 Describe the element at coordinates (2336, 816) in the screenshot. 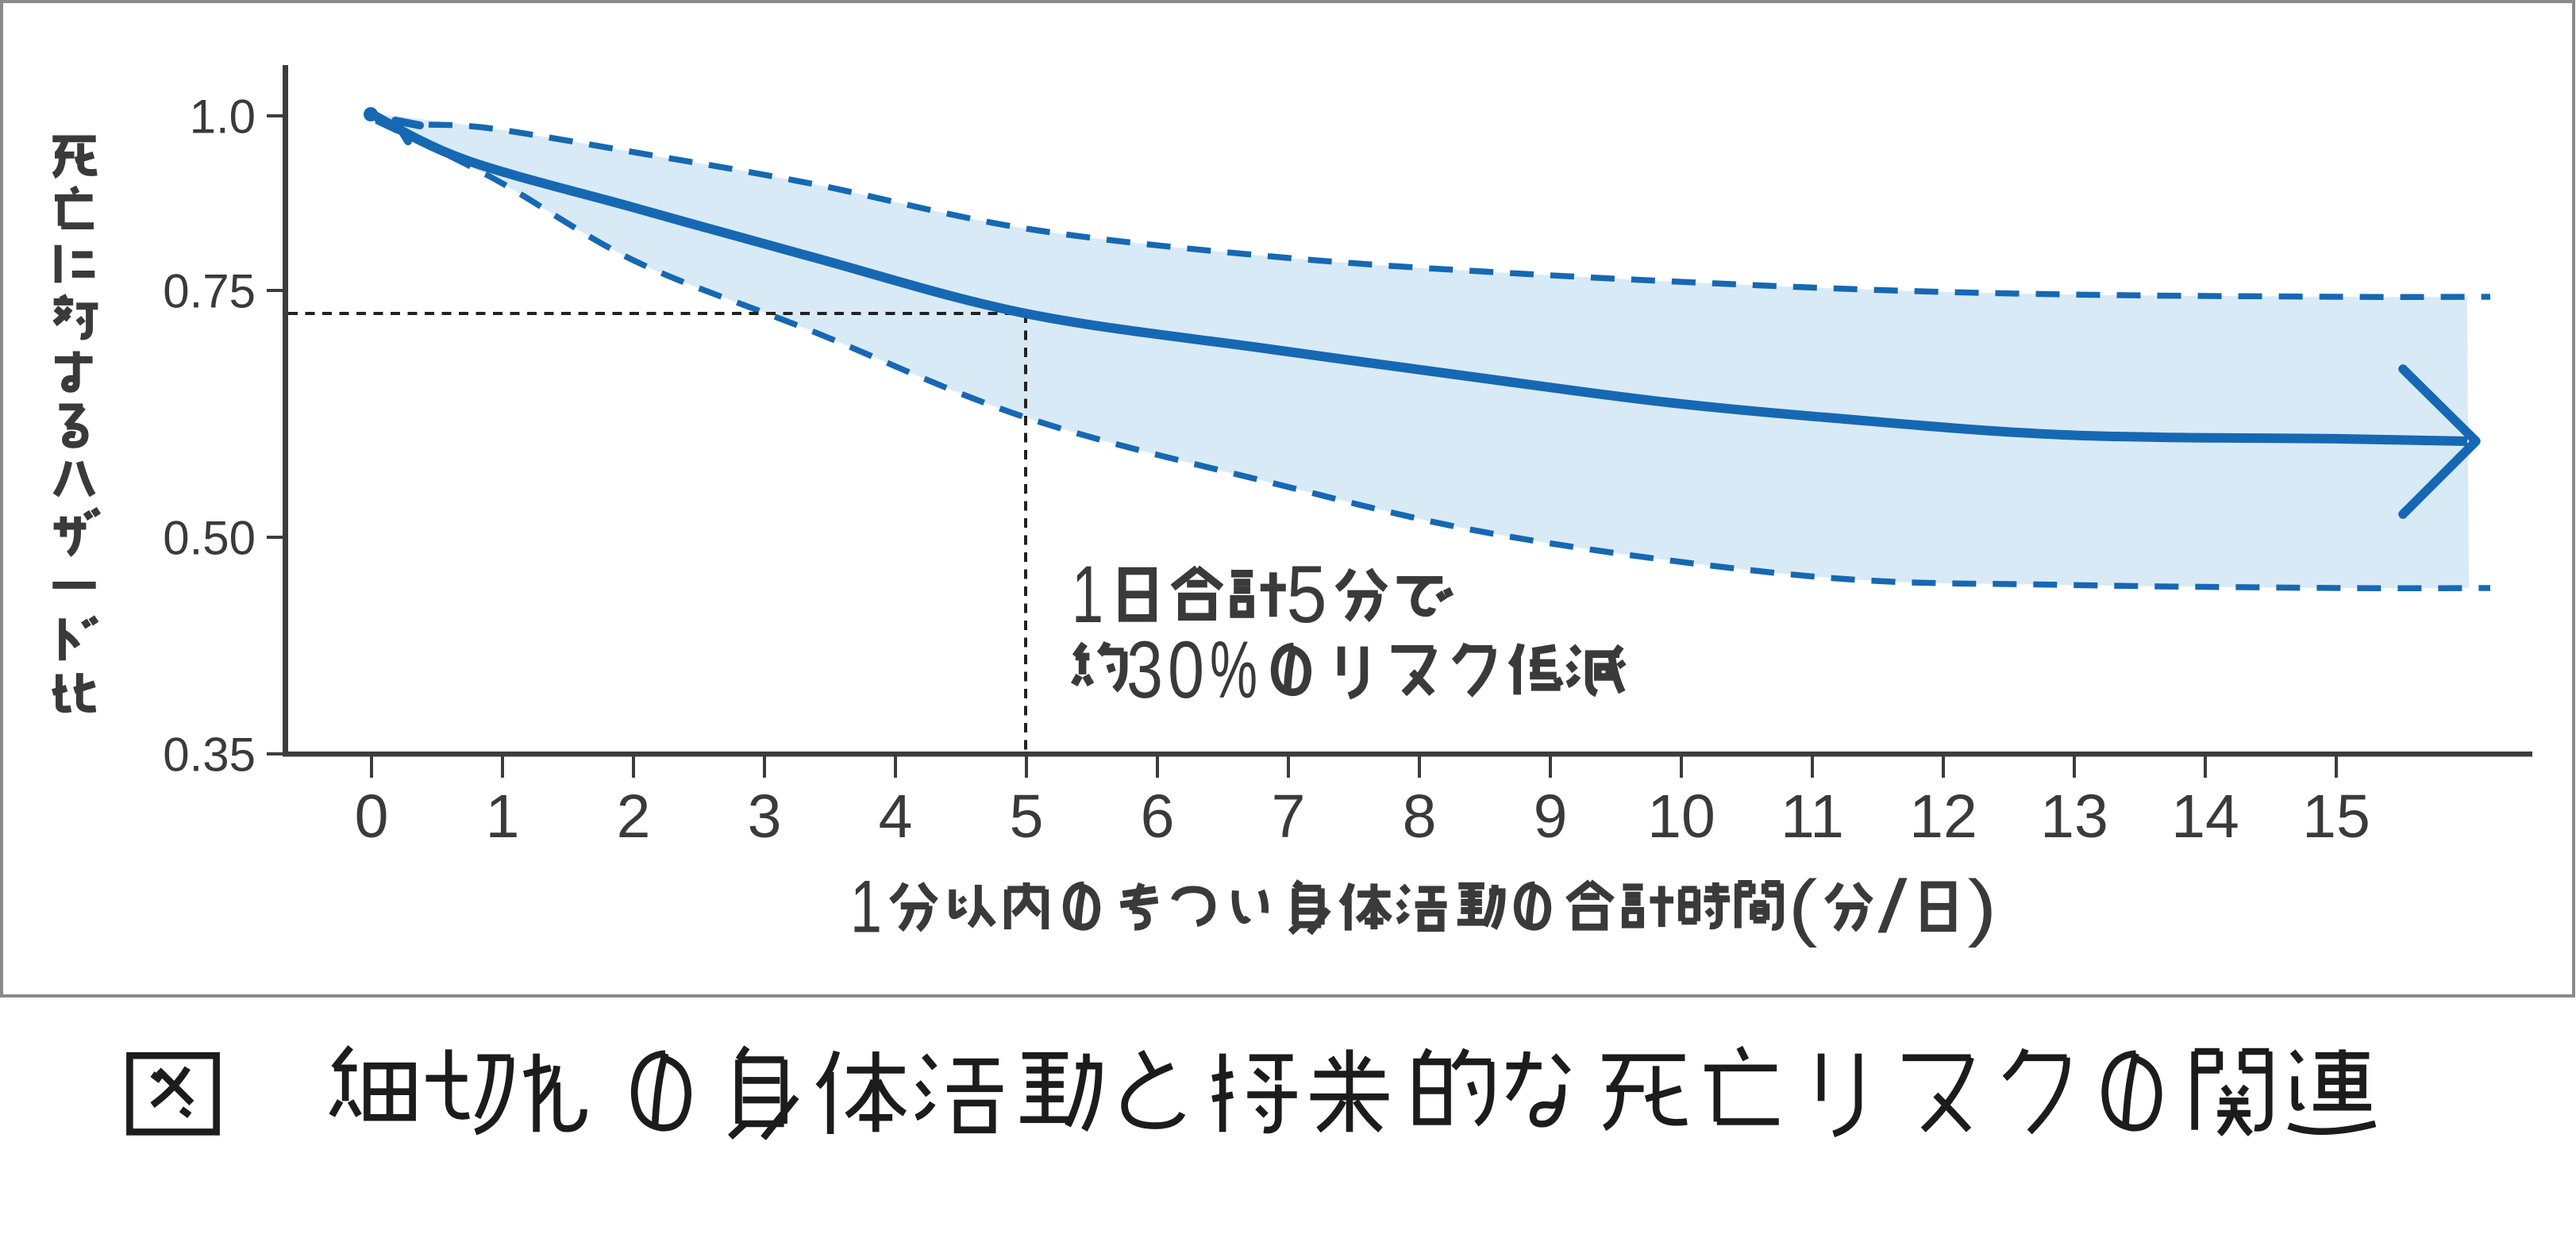

I see `svg-text: 15` at that location.